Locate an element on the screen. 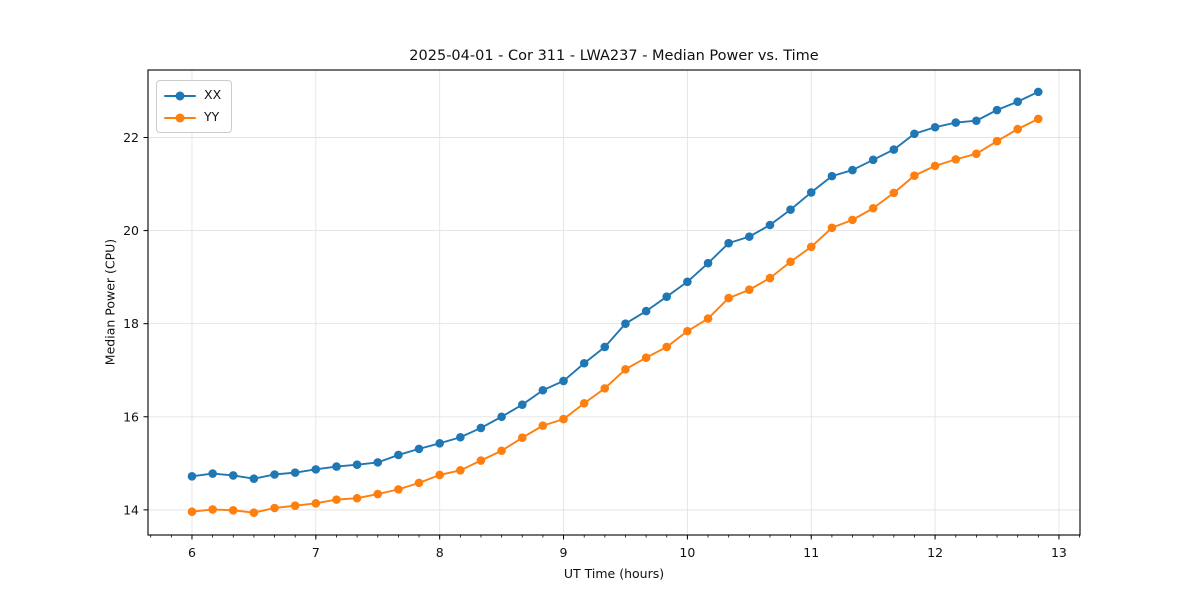 This screenshot has height=600, width=1200. svg-text: 7 is located at coordinates (316, 552).